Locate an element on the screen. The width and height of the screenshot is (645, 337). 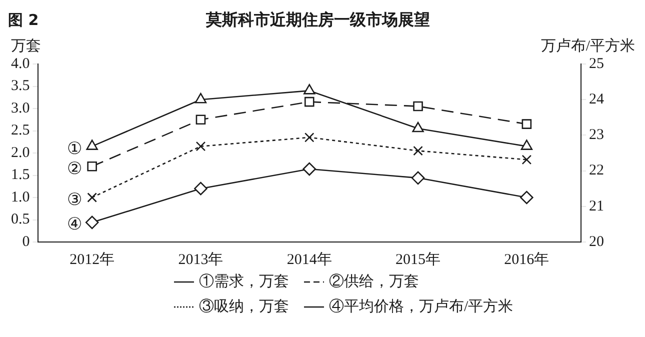
y2-tick-label: 24 is located at coordinates (596, 100).